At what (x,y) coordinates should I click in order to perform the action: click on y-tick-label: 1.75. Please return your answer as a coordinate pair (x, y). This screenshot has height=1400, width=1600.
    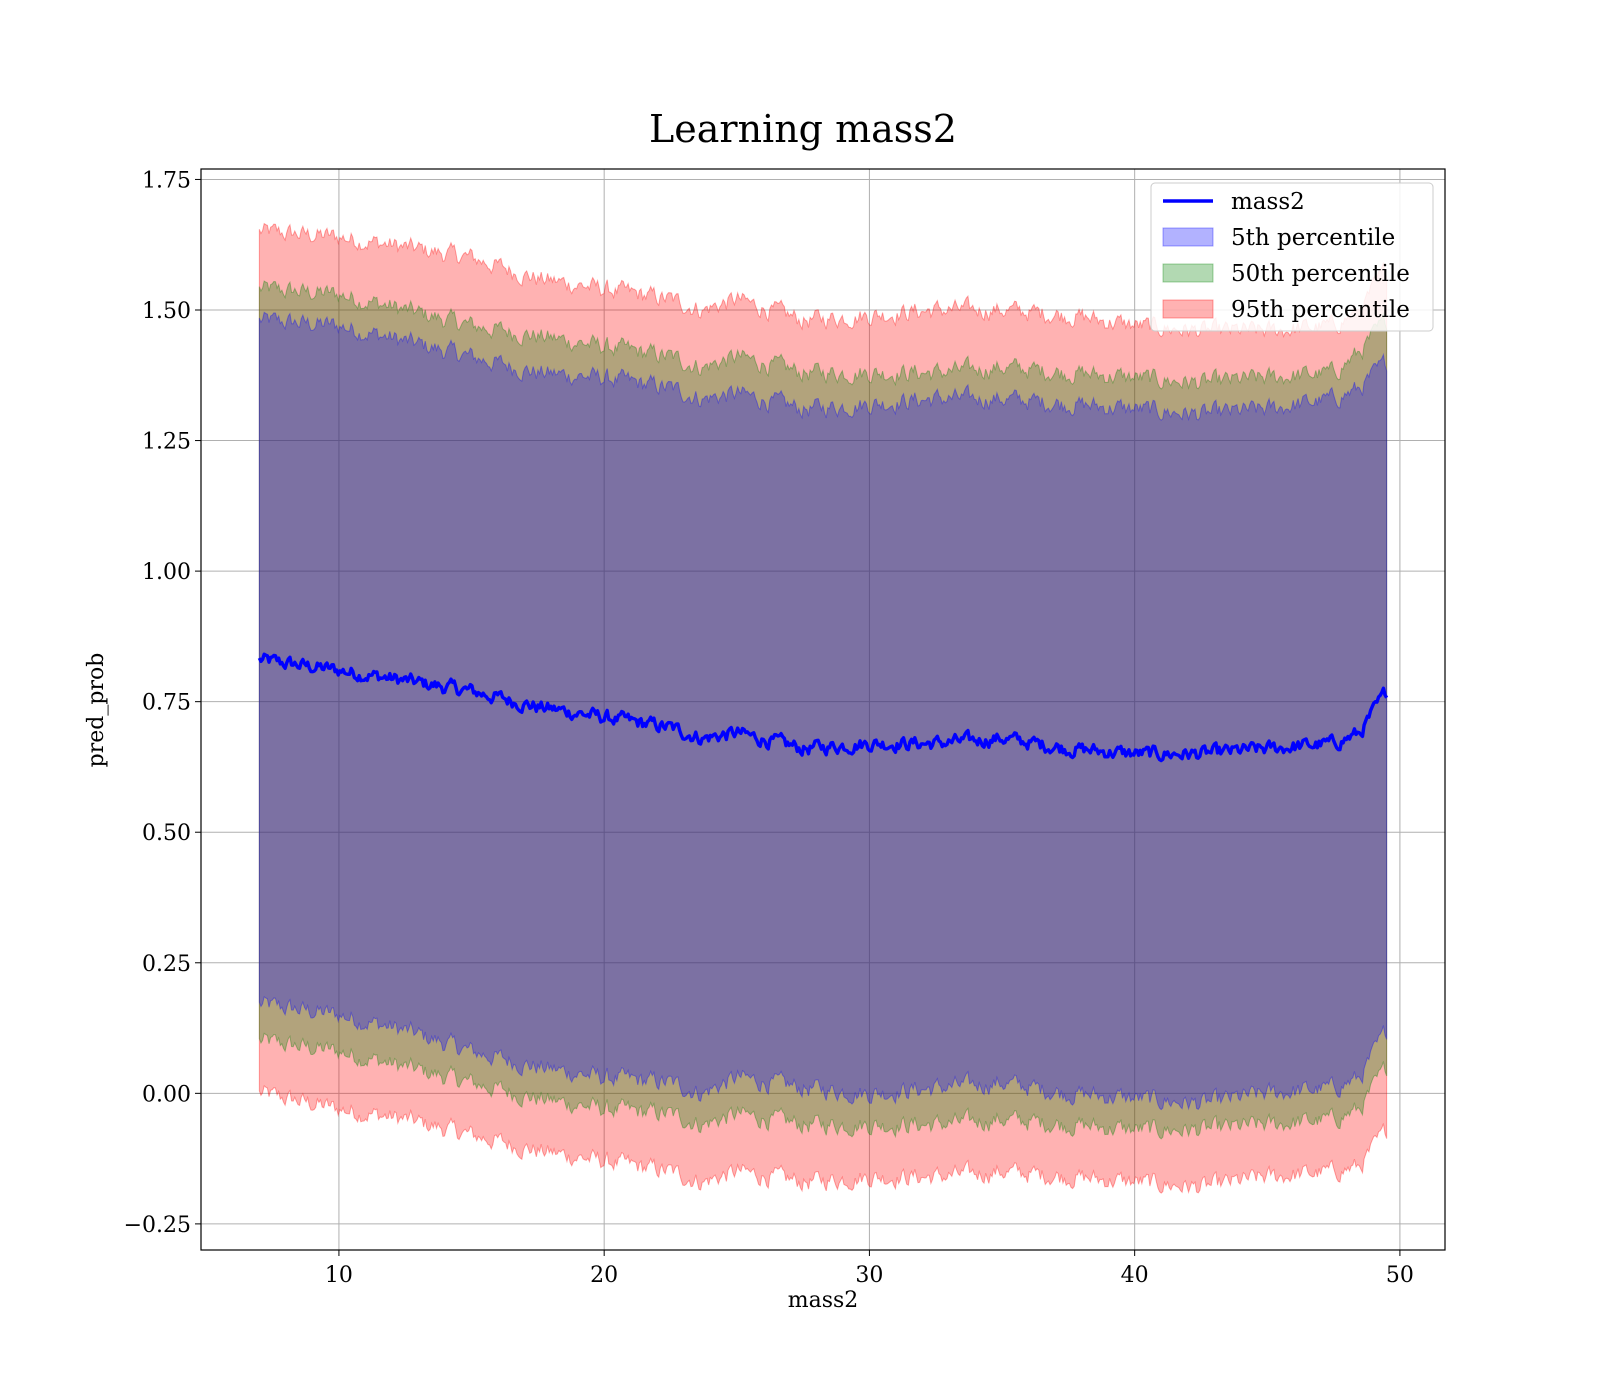
    Looking at the image, I should click on (166, 180).